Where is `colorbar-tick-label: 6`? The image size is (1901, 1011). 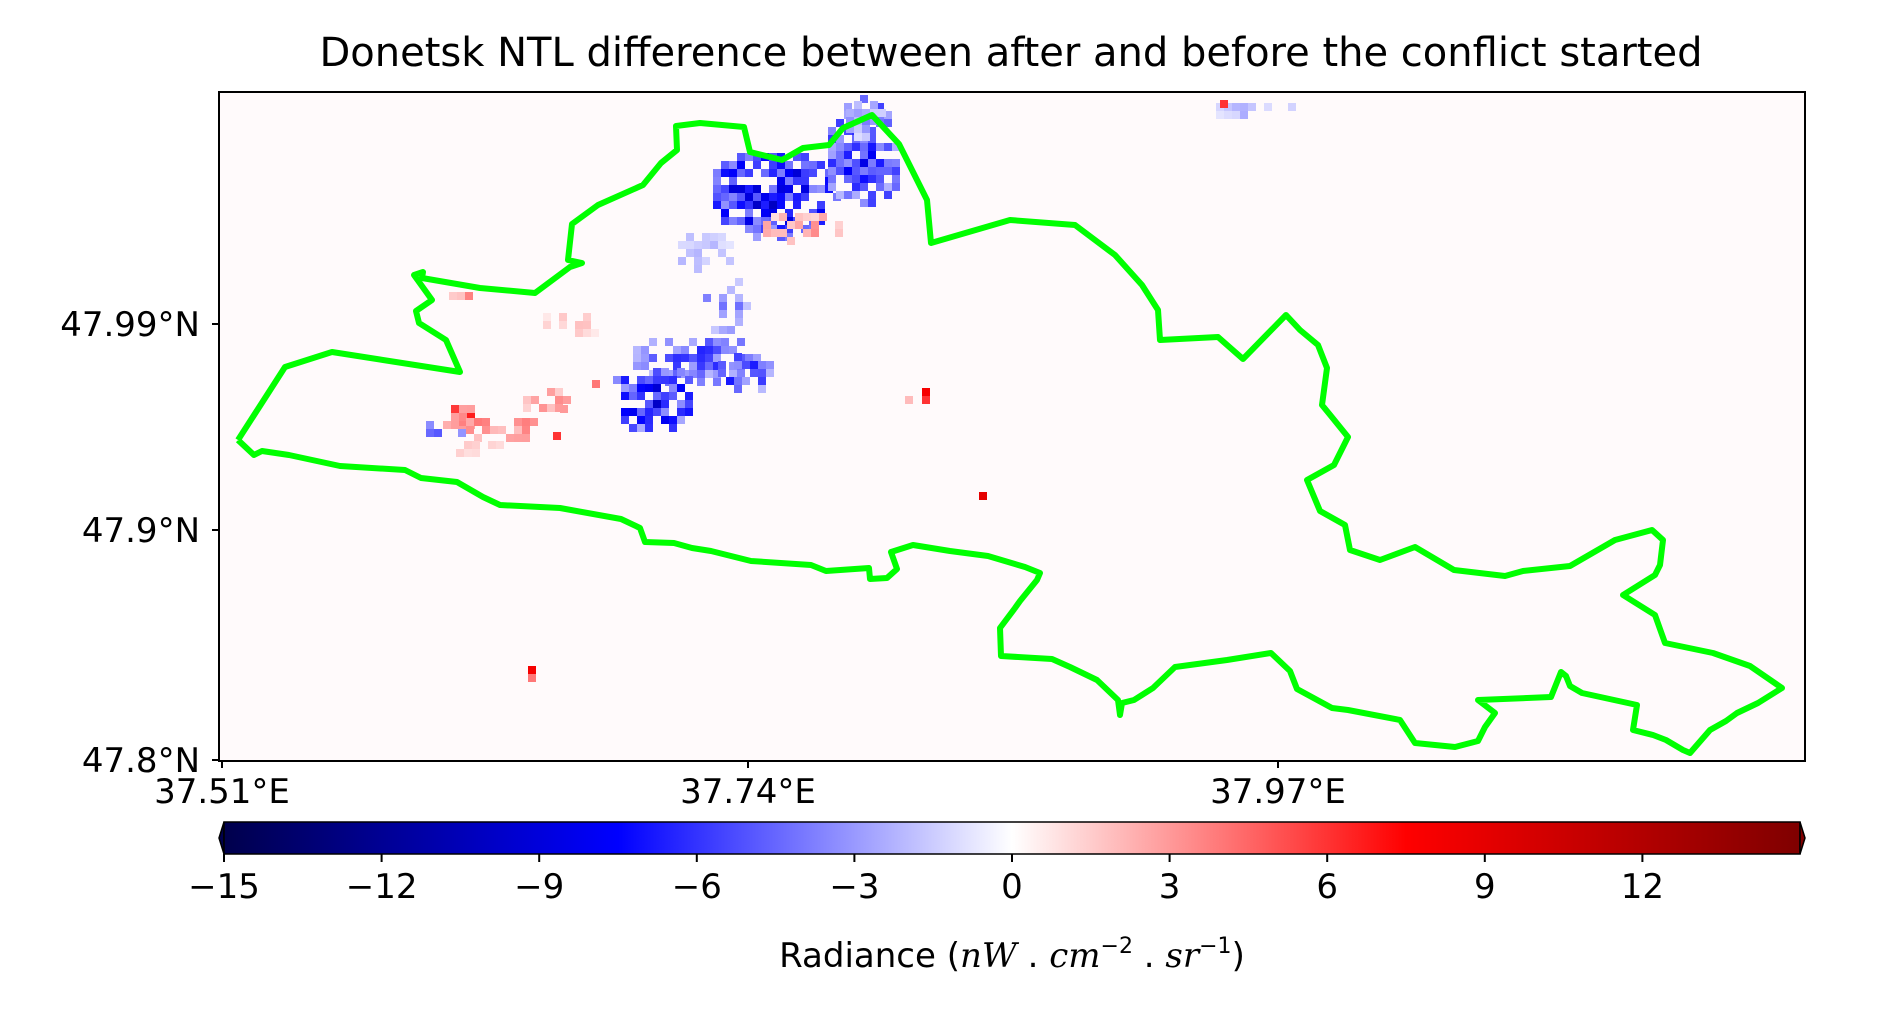
colorbar-tick-label: 6 is located at coordinates (1327, 887).